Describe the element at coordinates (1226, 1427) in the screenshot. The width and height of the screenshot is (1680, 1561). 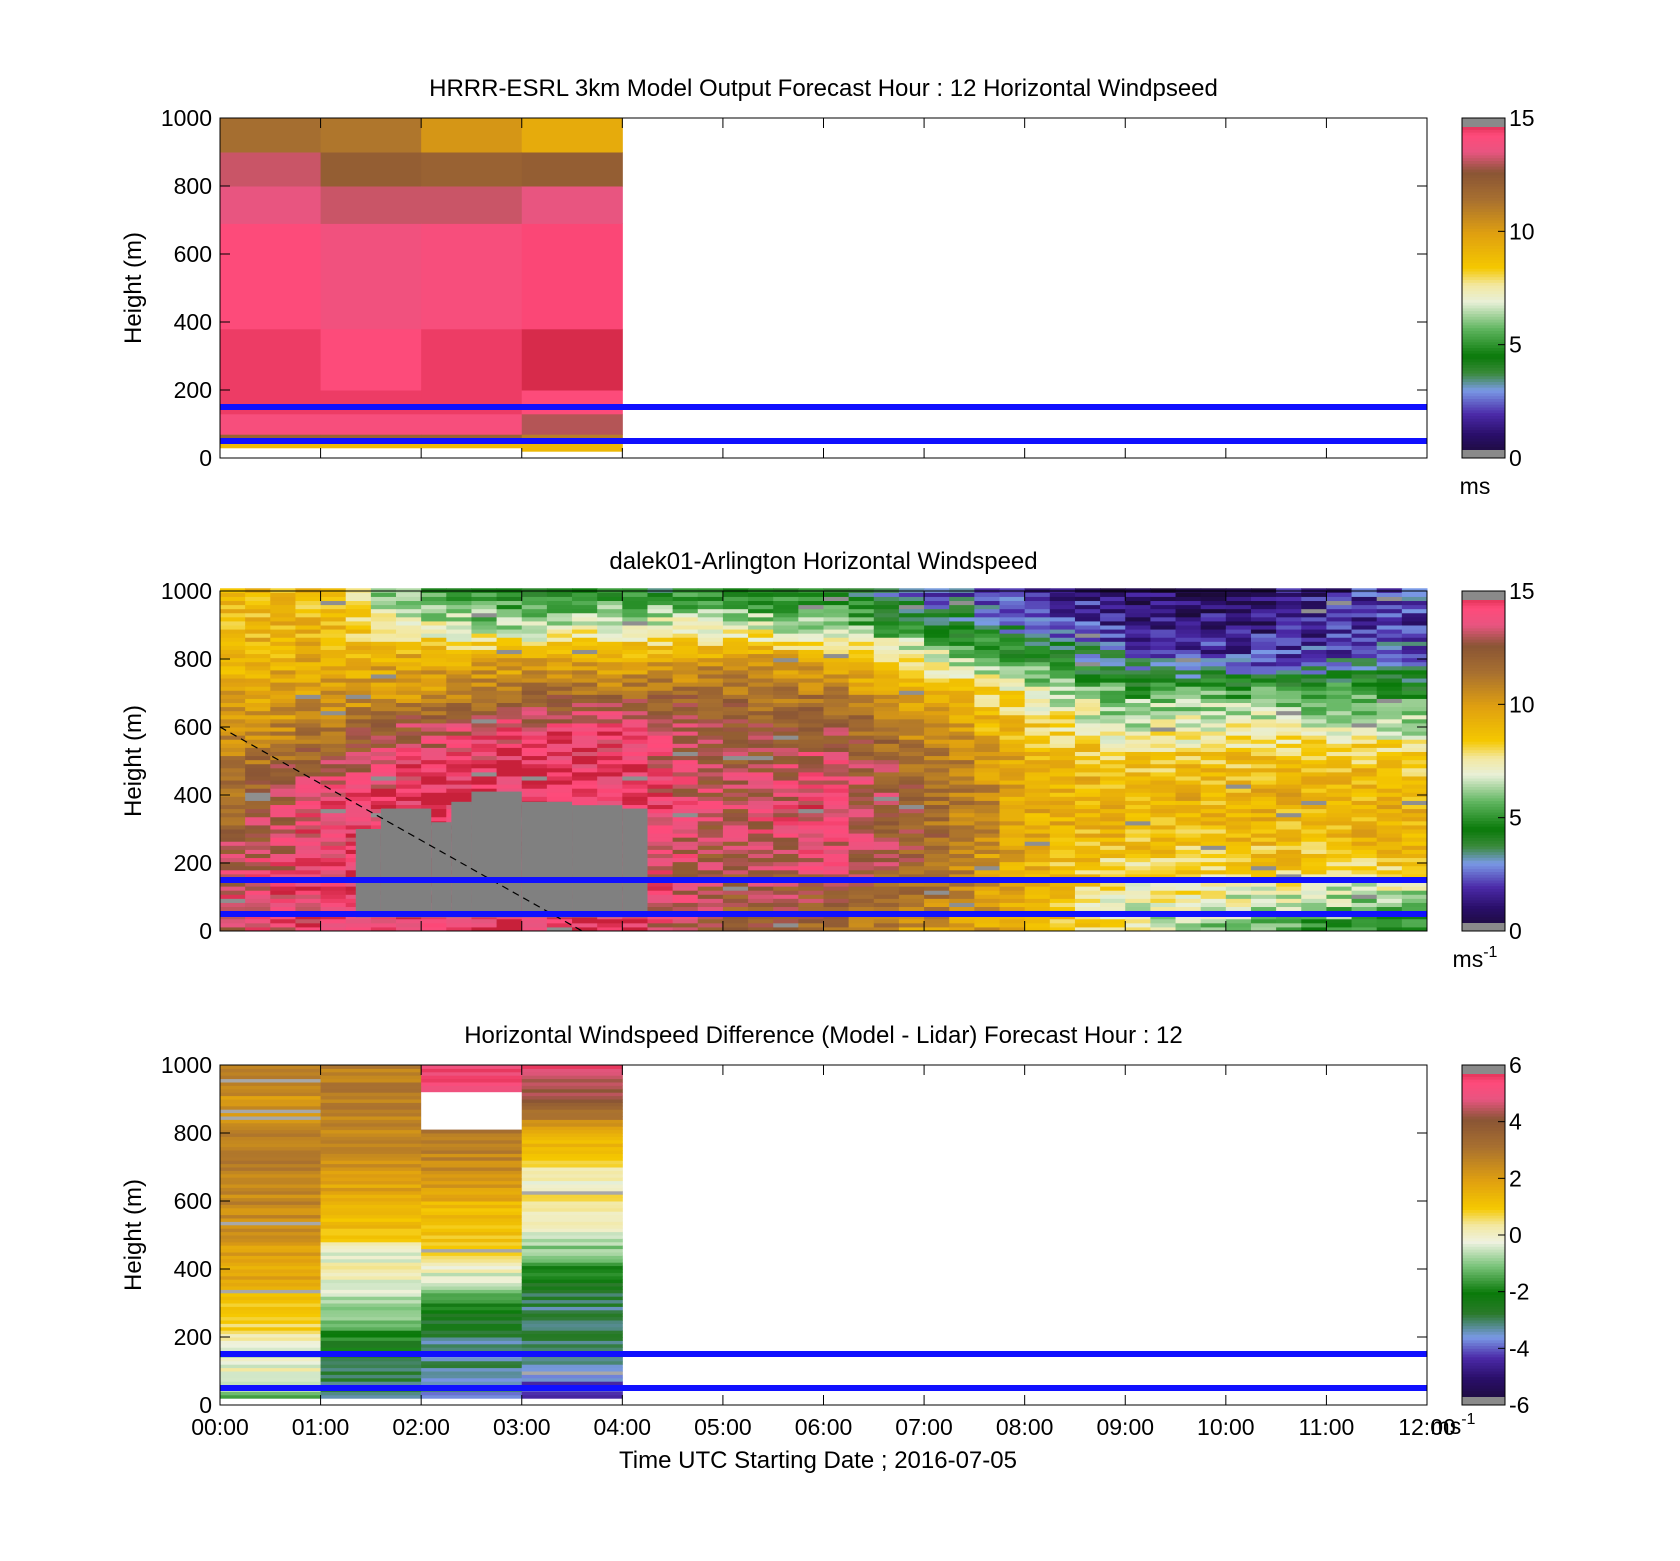
I see `x-tick-label: 10:00` at that location.